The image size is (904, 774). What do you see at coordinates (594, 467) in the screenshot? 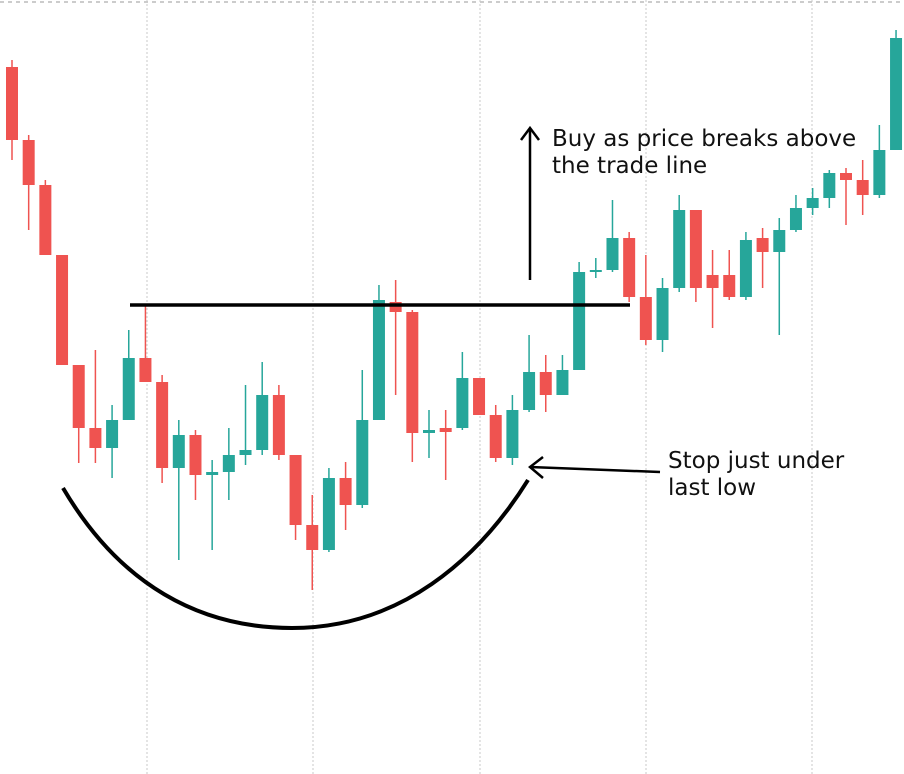
I see `stop-arrow` at bounding box center [594, 467].